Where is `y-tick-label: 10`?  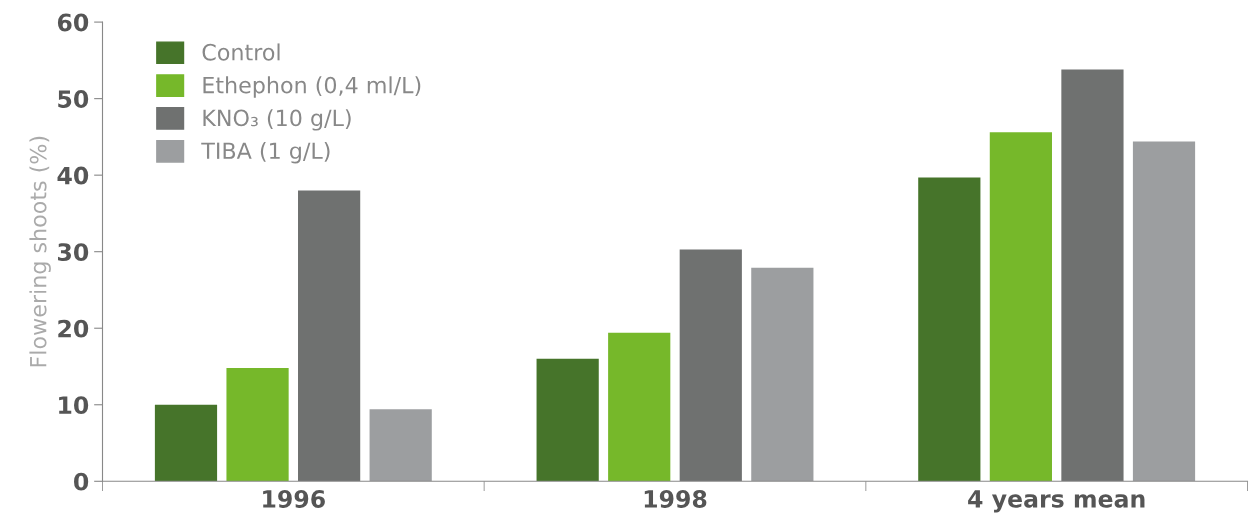 y-tick-label: 10 is located at coordinates (74, 405).